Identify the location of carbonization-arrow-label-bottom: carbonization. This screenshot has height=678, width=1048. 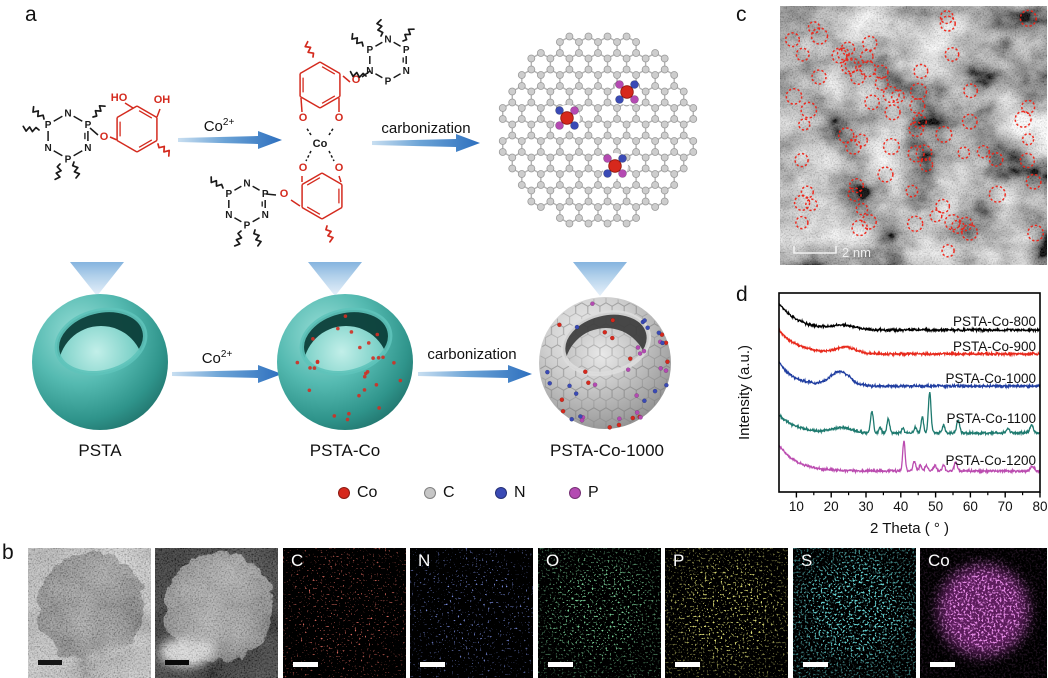
(472, 354).